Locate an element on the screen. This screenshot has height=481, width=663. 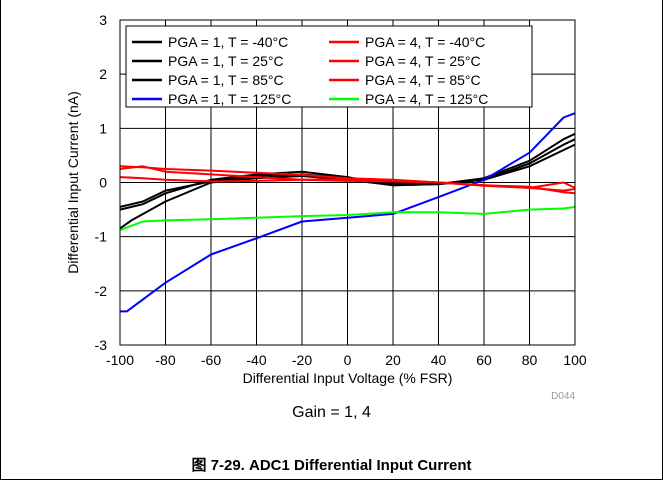
y-tick-label: 3 is located at coordinates (103, 20).